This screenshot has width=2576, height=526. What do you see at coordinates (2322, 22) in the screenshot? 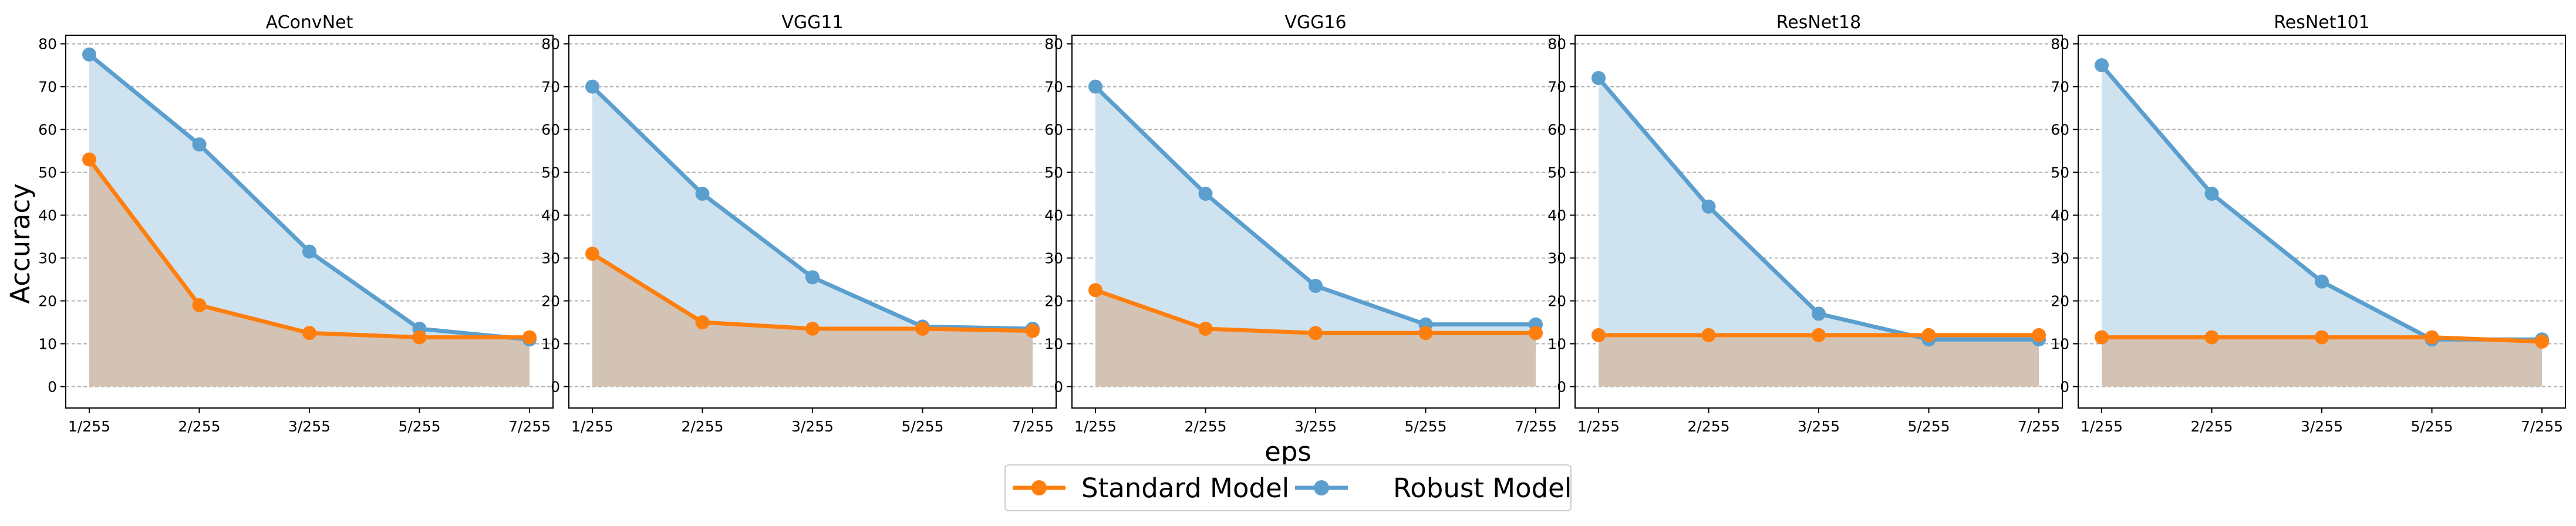
I see `panel-title: ResNet101` at bounding box center [2322, 22].